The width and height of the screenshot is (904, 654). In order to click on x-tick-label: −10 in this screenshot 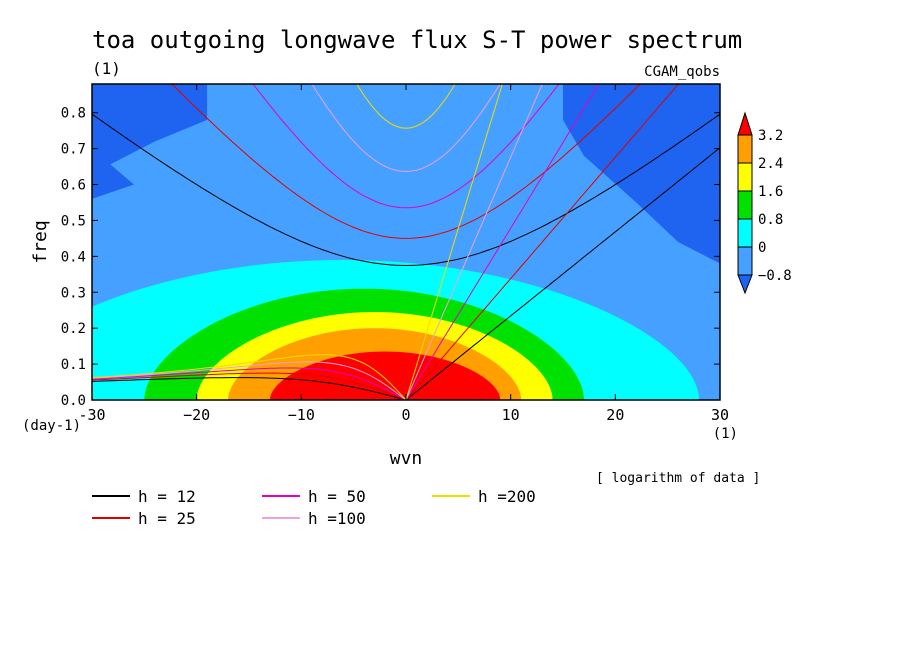, I will do `click(301, 415)`.